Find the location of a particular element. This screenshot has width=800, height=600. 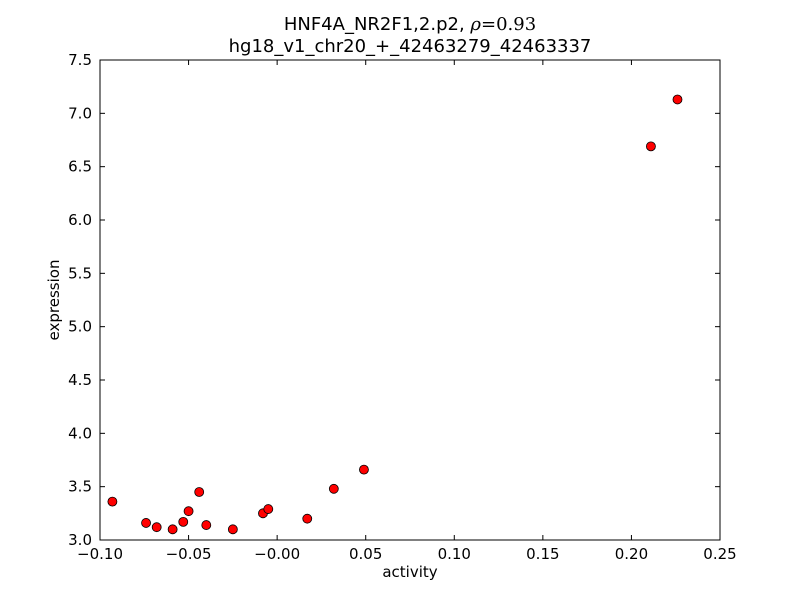

chart-title-line1: HNF4A_NR2F1,2.p2, ρ=0.93 is located at coordinates (410, 24).